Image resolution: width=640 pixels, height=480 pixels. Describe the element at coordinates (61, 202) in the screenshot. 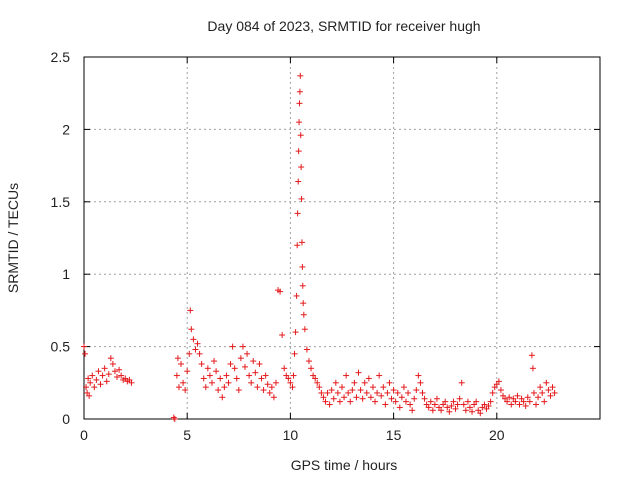

I see `y-tick-label: 1.5` at that location.